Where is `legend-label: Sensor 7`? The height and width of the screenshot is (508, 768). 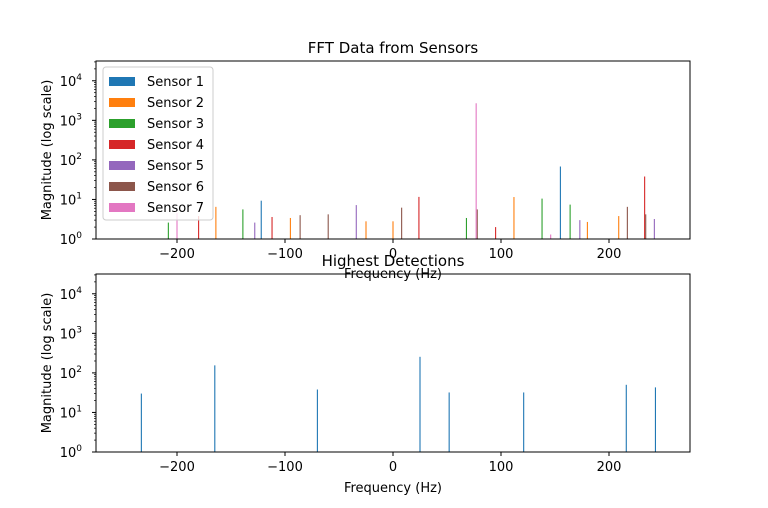
legend-label: Sensor 7 is located at coordinates (175, 208).